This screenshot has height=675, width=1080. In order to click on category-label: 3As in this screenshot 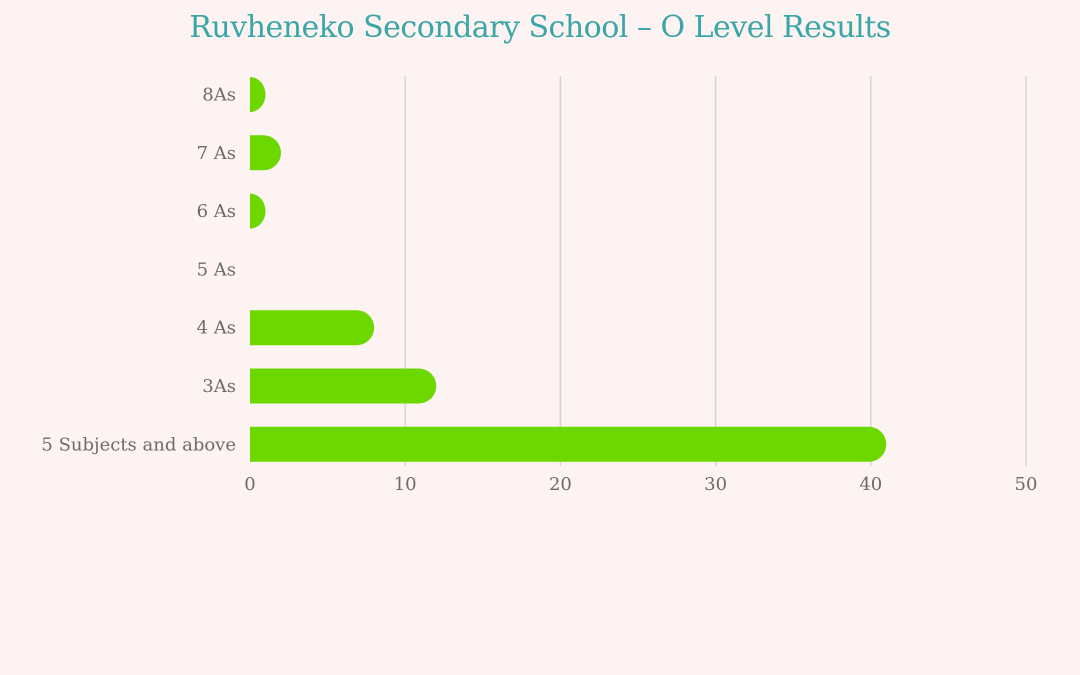, I will do `click(219, 386)`.